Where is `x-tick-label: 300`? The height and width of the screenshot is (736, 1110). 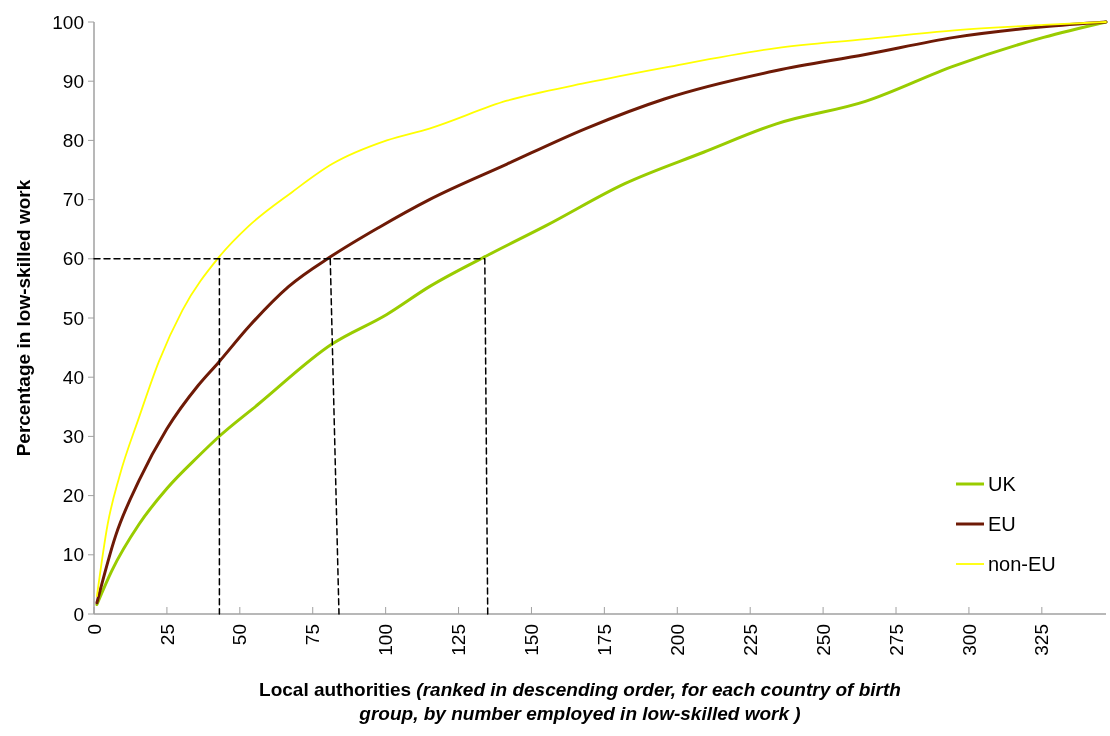
x-tick-label: 300 is located at coordinates (969, 640).